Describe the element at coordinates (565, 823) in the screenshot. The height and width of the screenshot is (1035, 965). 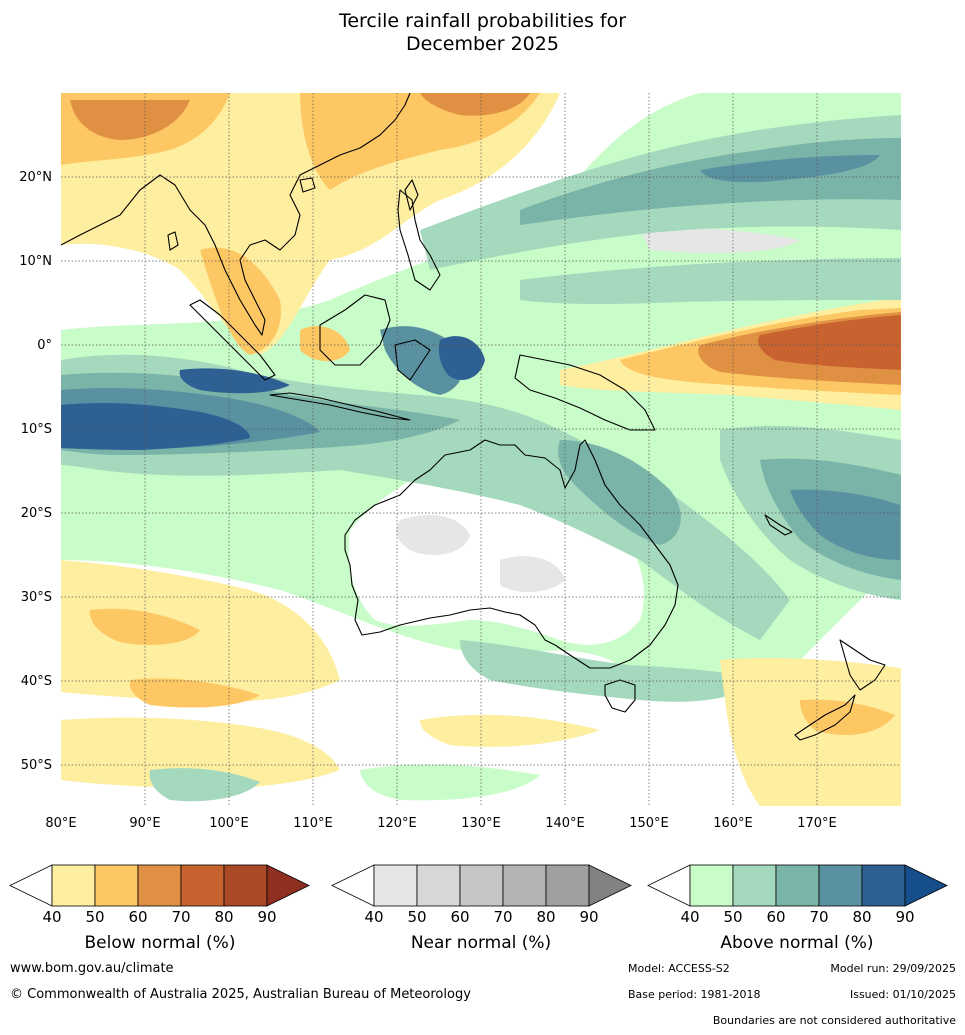
I see `lon-label: 140°E` at that location.